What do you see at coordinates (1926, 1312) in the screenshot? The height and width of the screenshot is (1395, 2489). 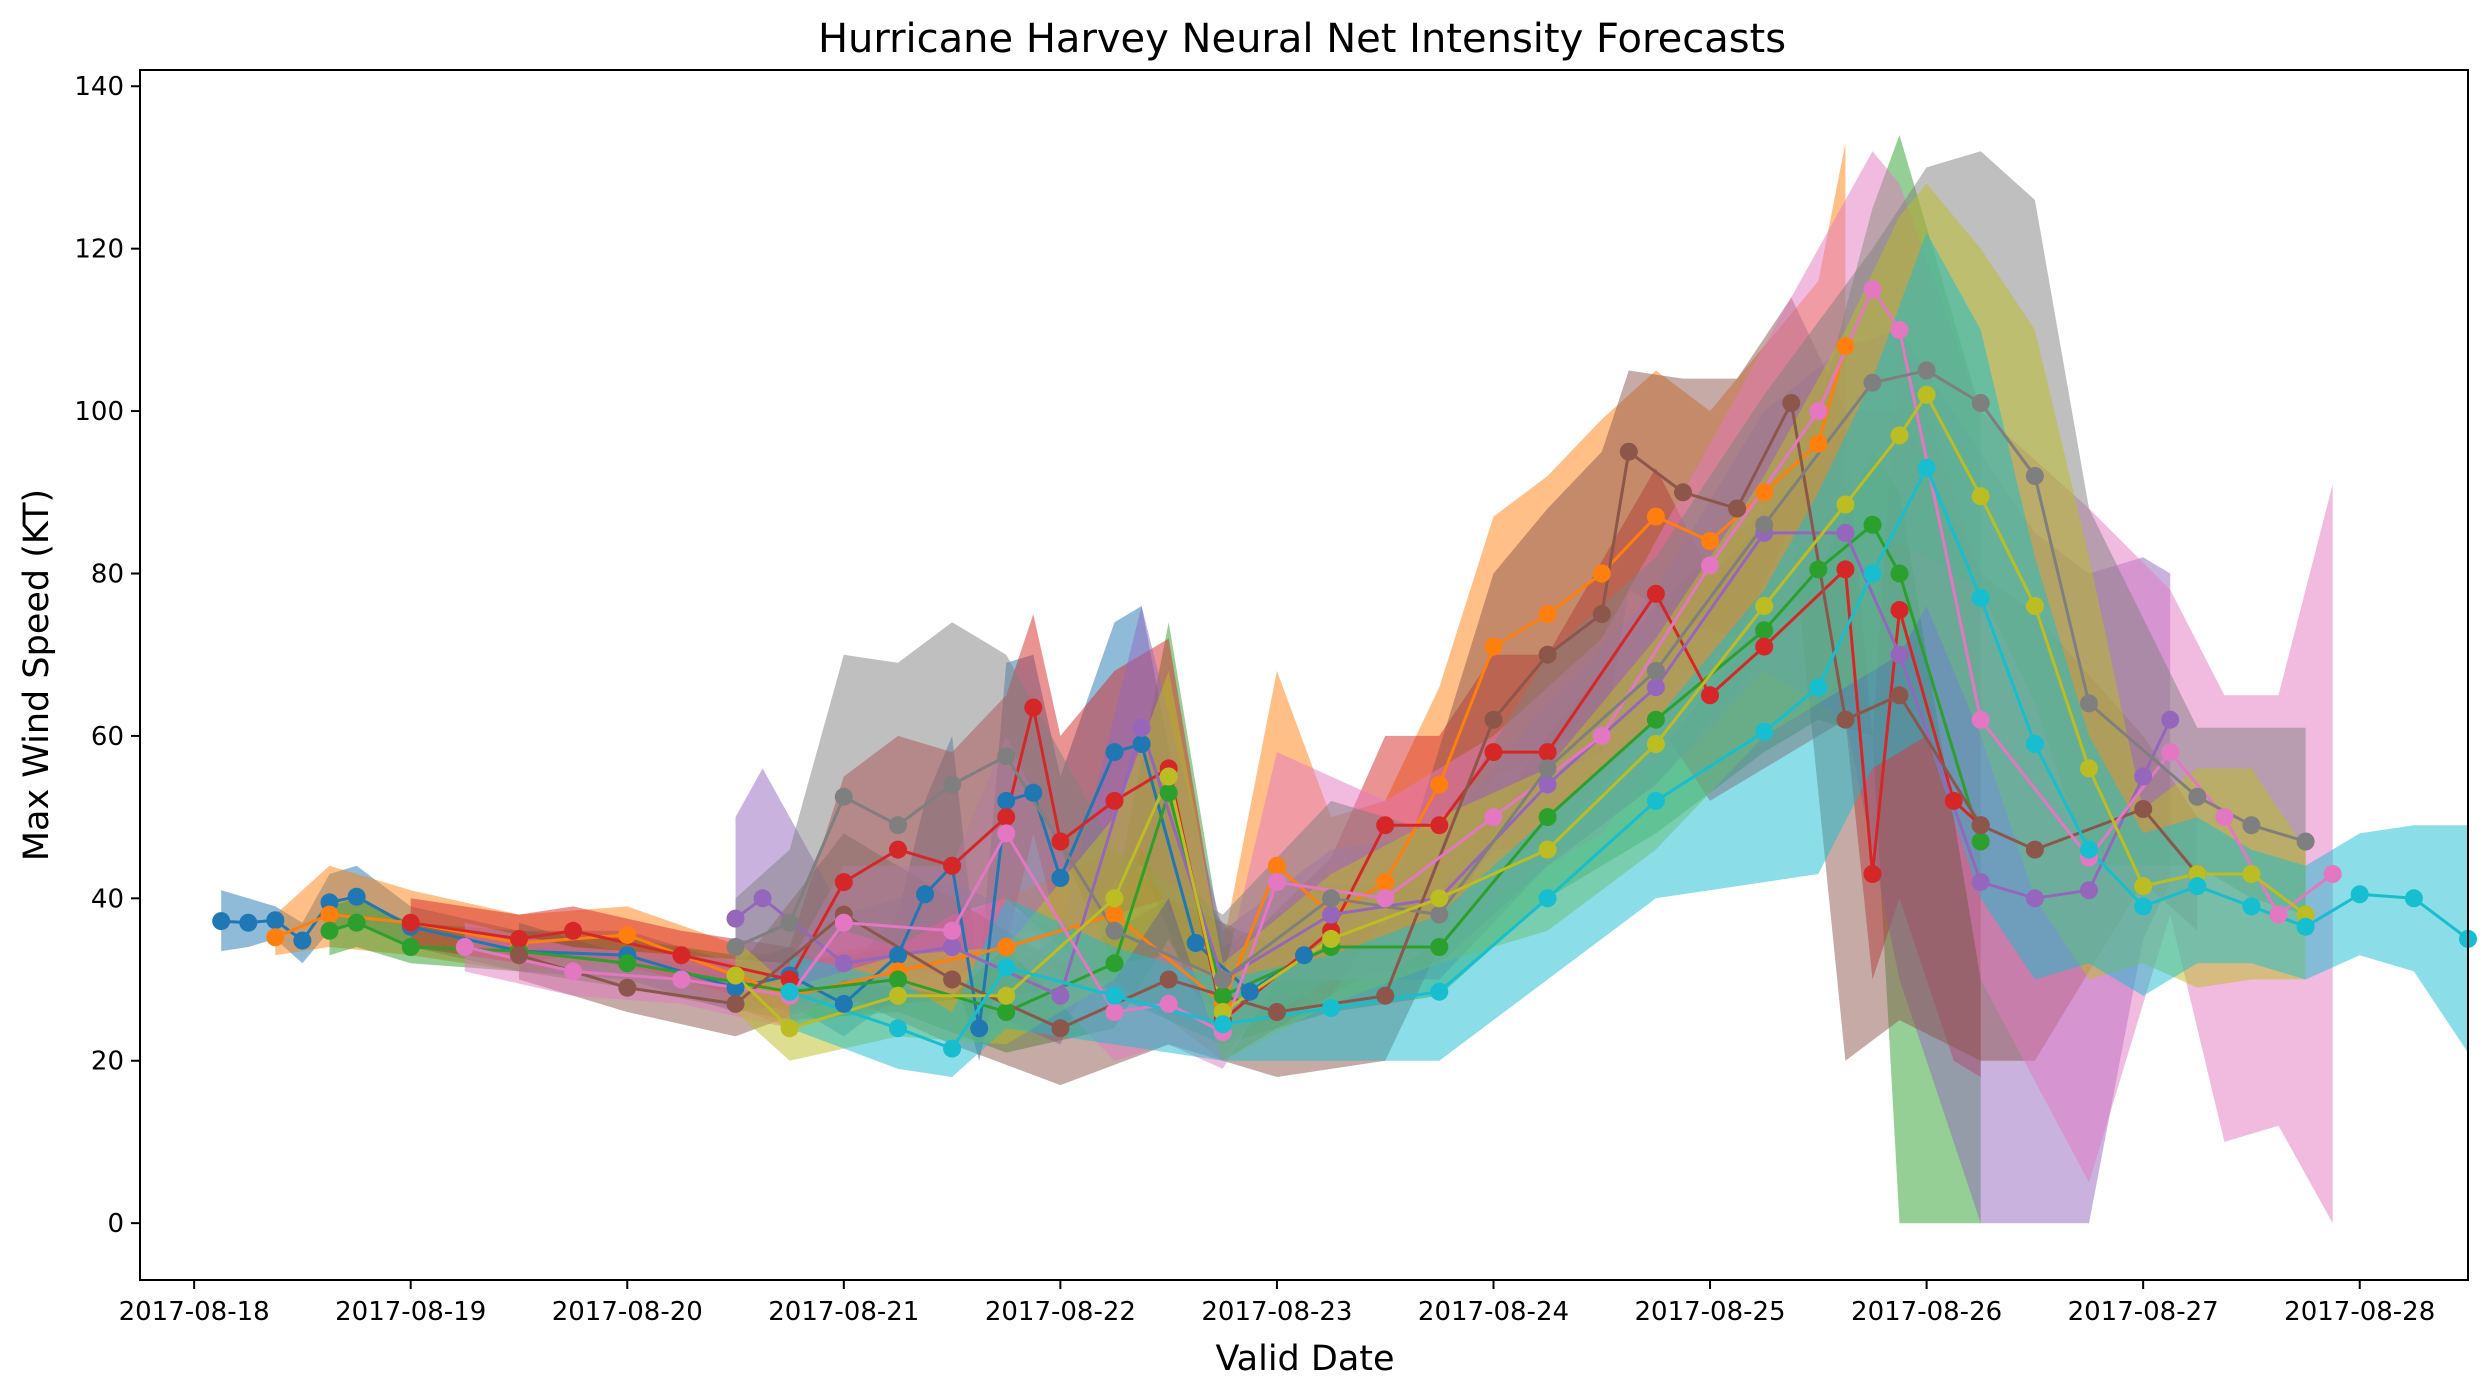 I see `x-tick-label-9: 2017-08-26` at bounding box center [1926, 1312].